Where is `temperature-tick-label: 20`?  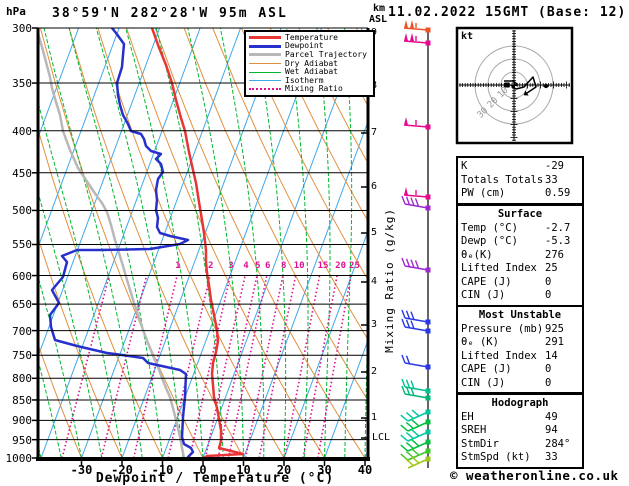
temperature-tick-label: 20 is located at coordinates (284, 470).